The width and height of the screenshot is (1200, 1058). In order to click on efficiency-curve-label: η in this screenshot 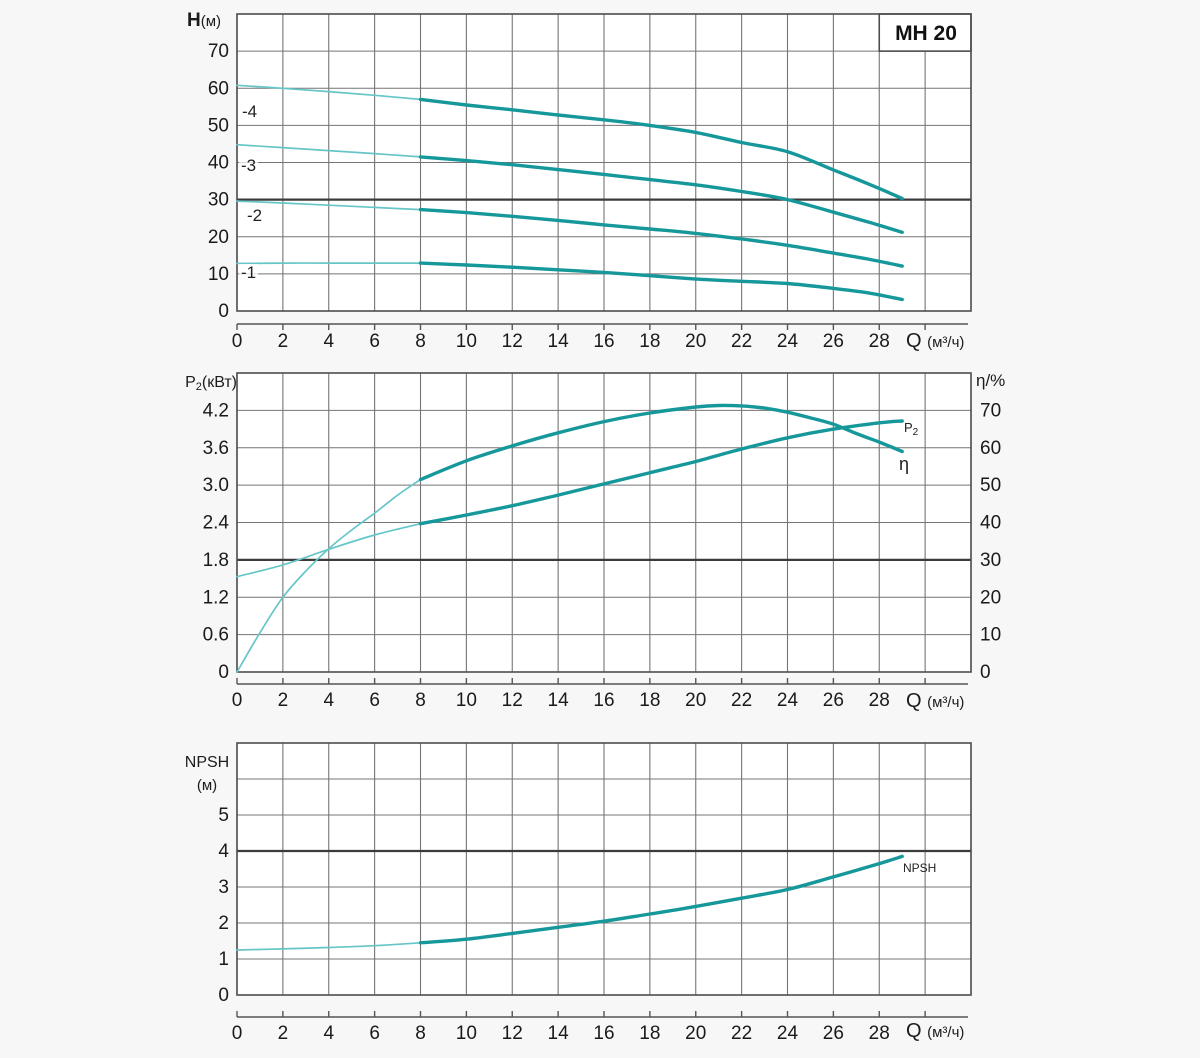, I will do `click(904, 464)`.